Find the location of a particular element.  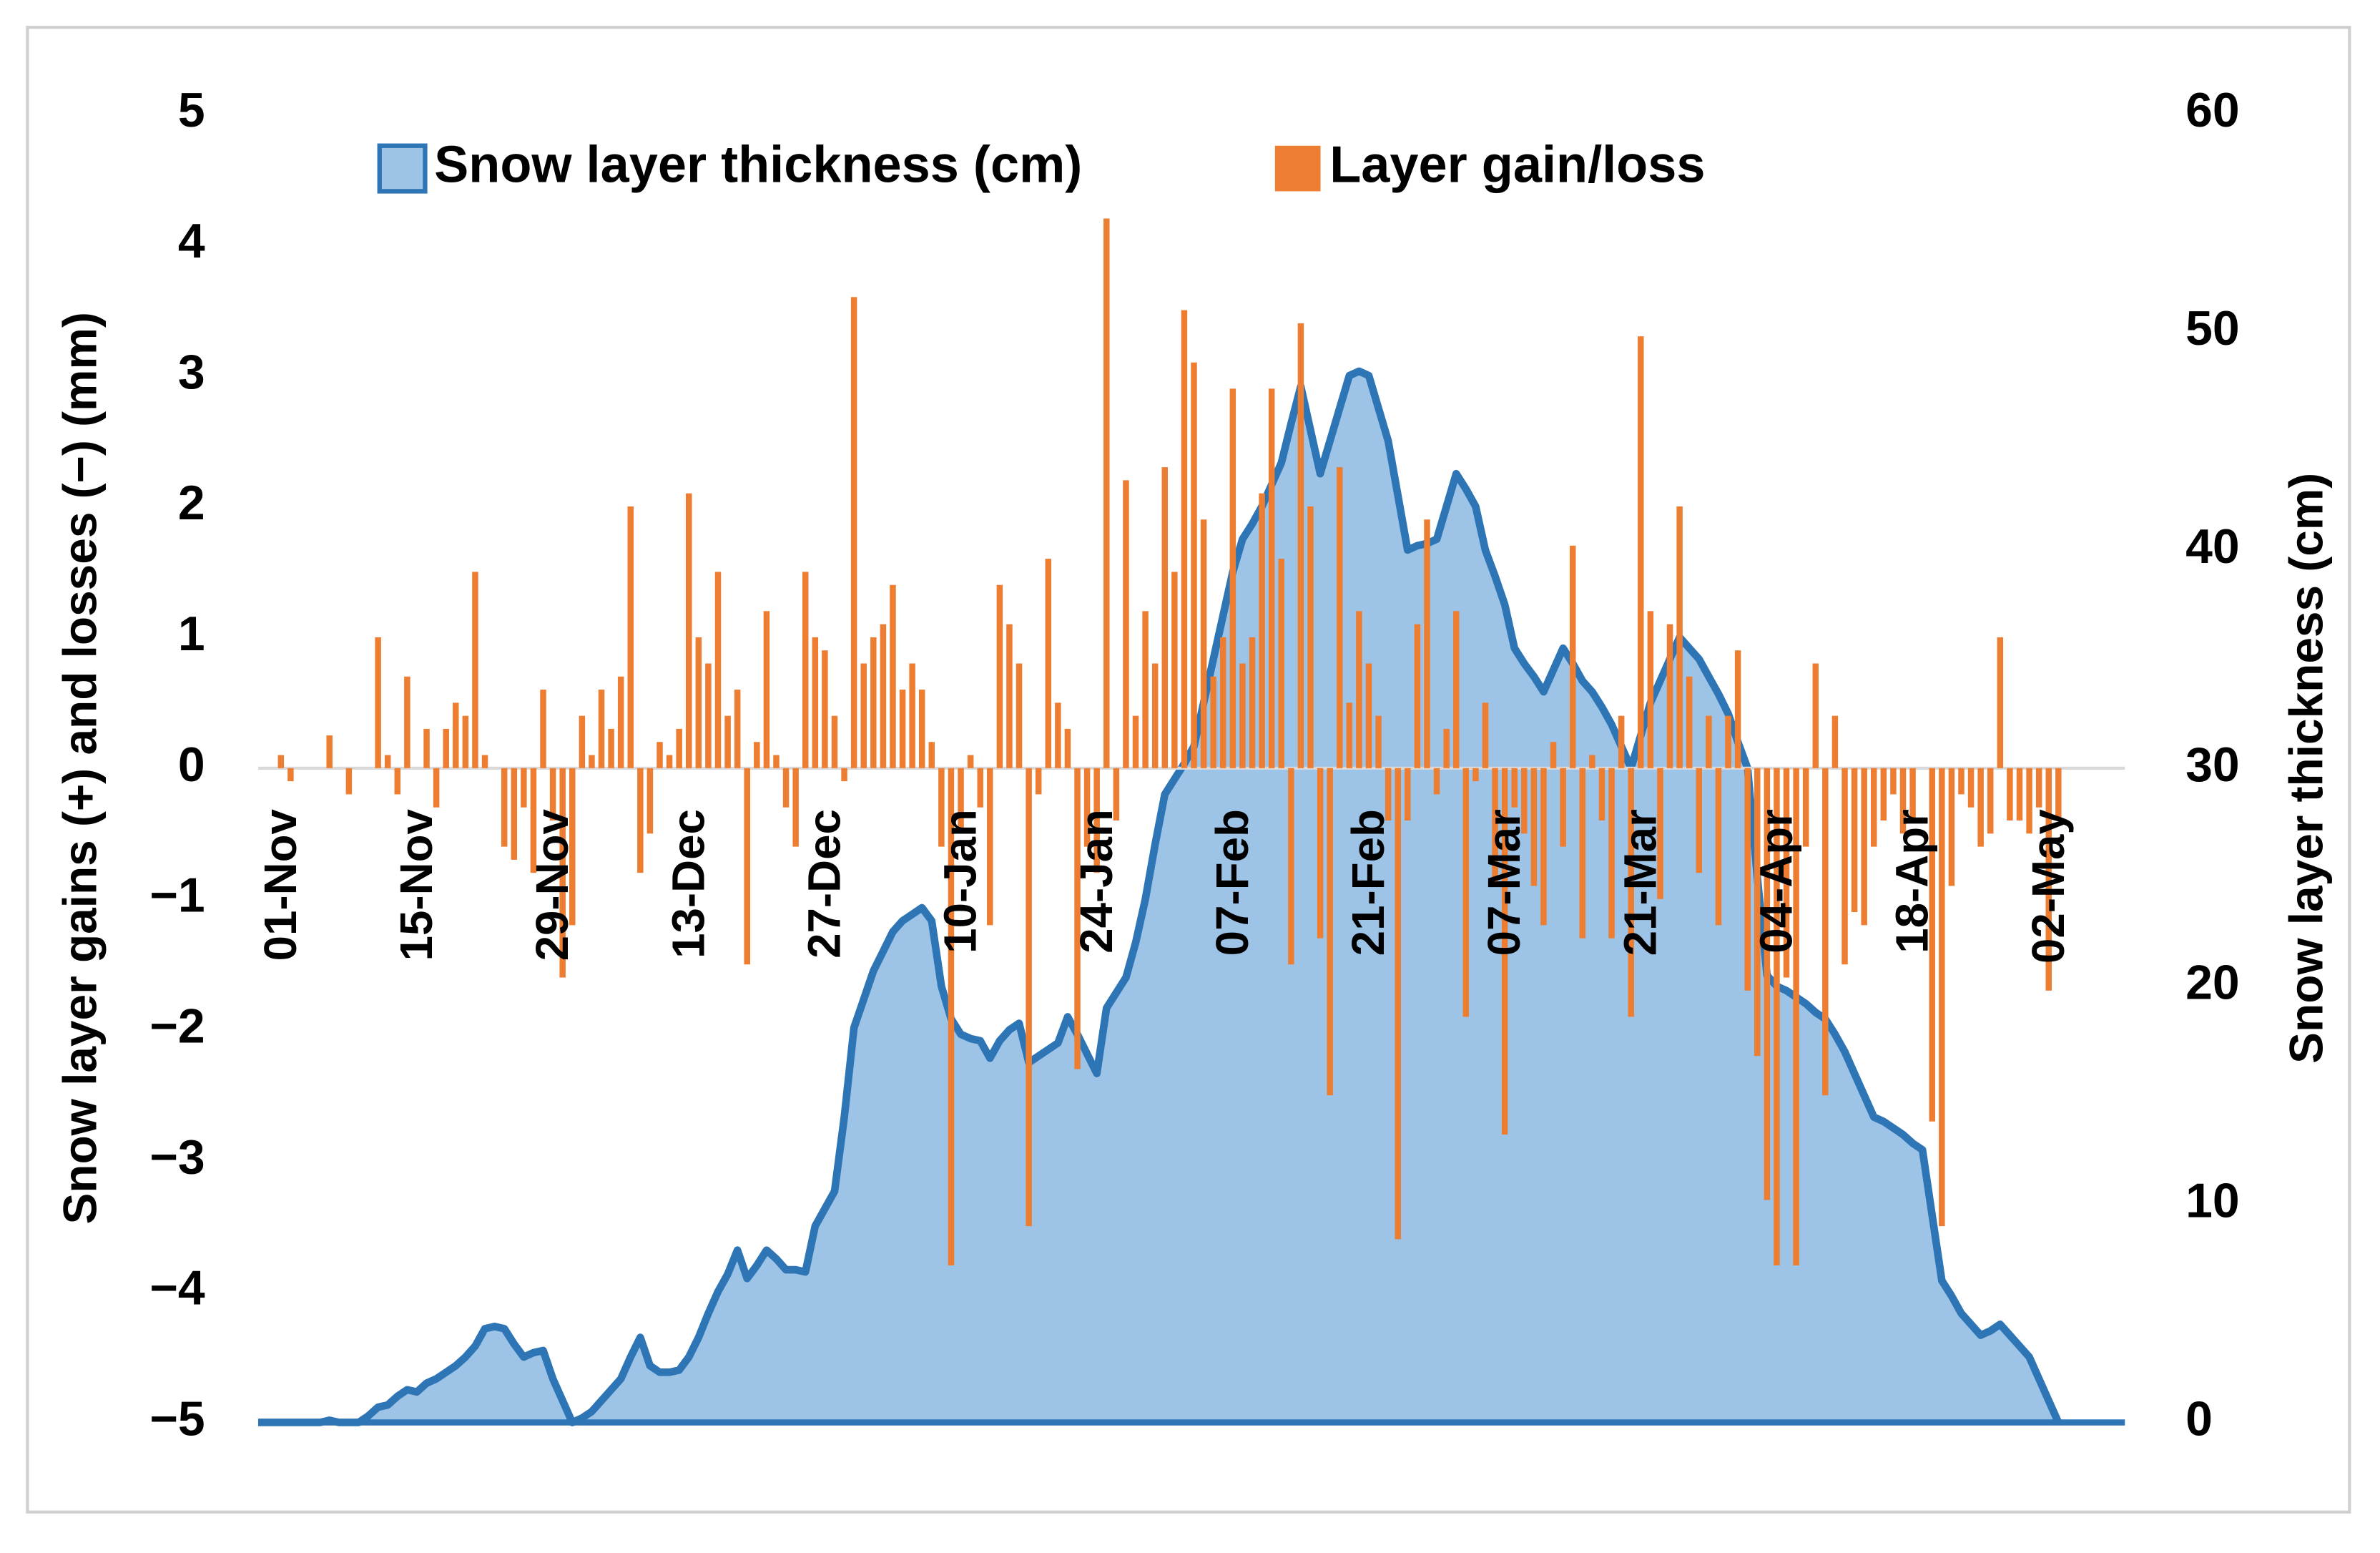

y-tick-label: −5 is located at coordinates (177, 1419).